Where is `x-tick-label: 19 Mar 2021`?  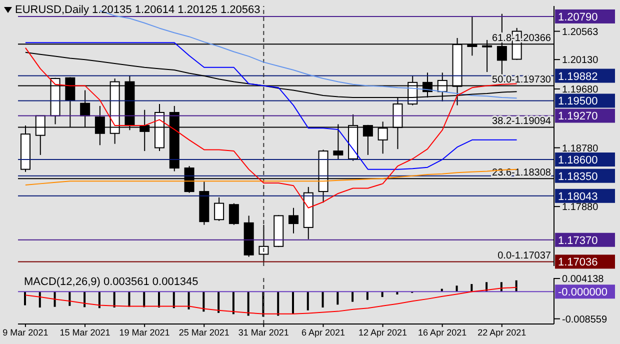 x-tick-label: 19 Mar 2021 is located at coordinates (144, 332).